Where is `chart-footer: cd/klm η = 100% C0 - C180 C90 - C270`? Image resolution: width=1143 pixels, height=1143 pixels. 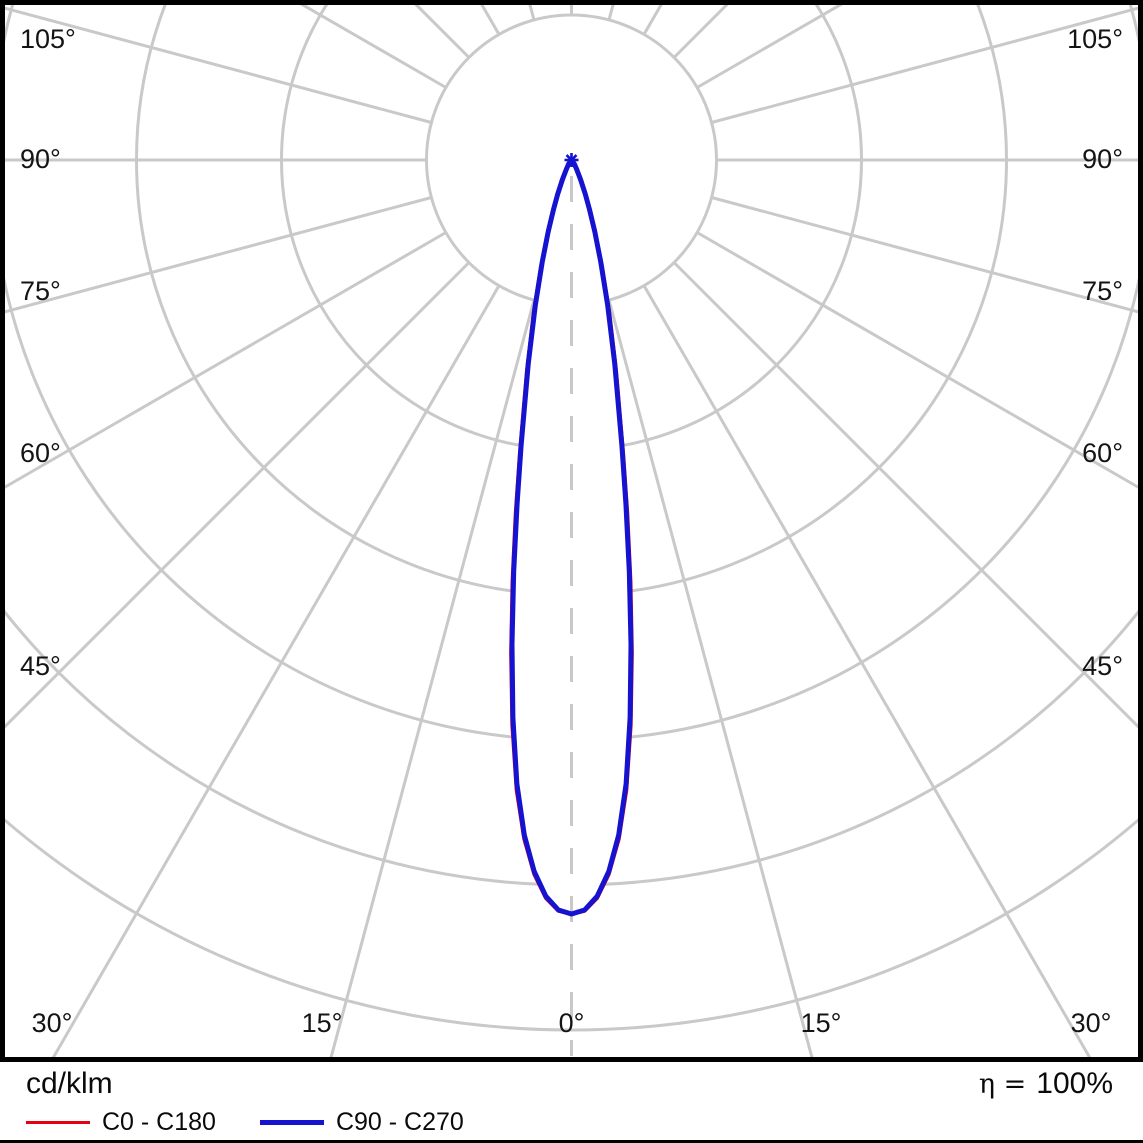
chart-footer: cd/klm η = 100% C0 - C180 C90 - C270 is located at coordinates (571, 1102).